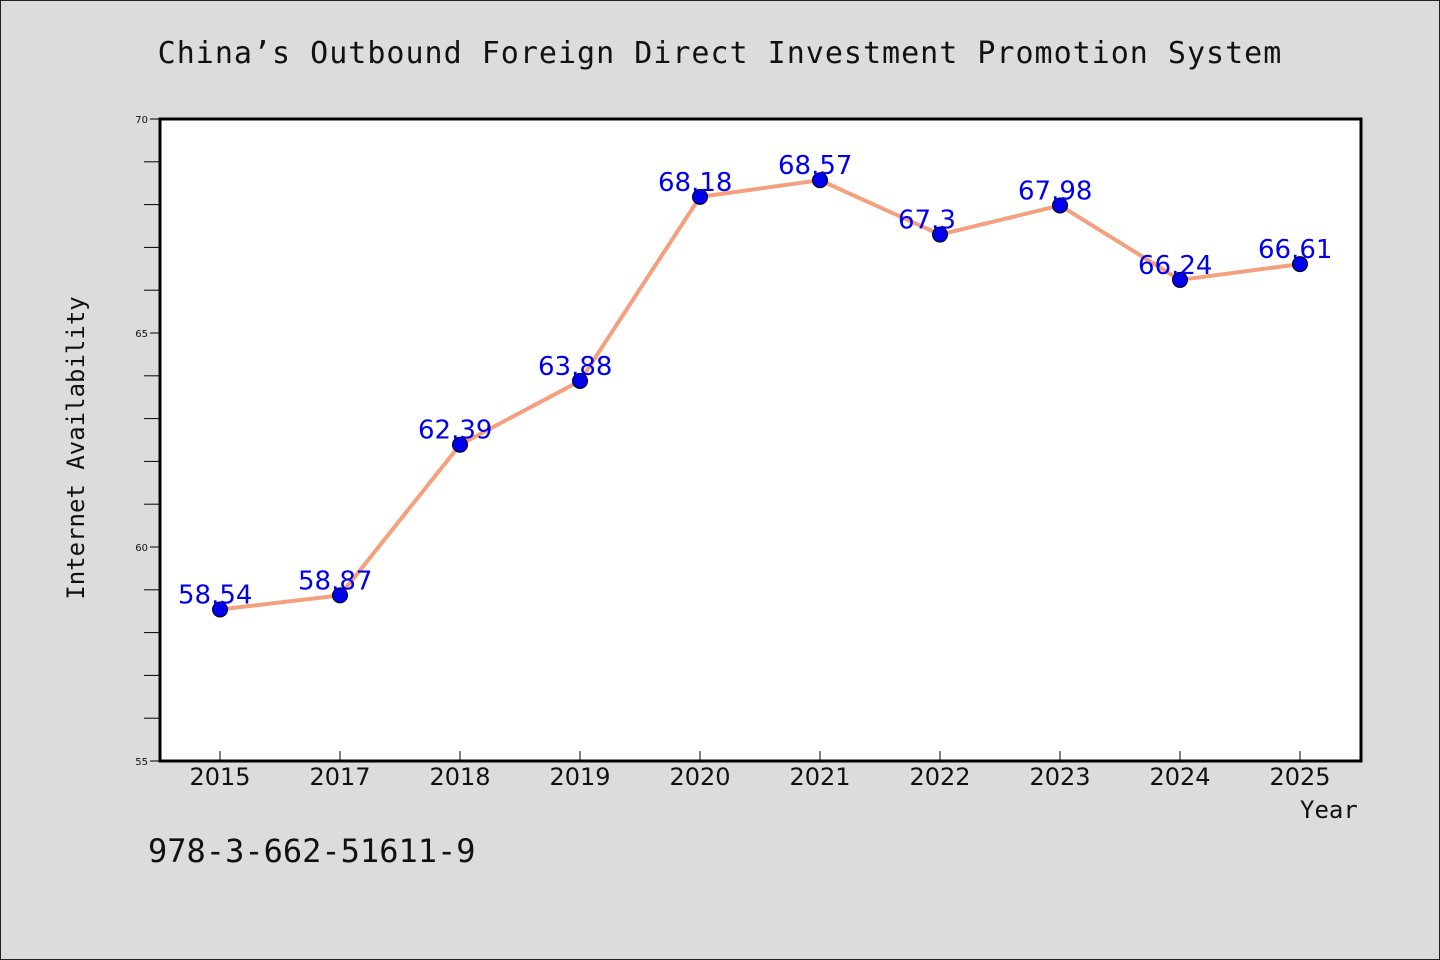 This screenshot has height=960, width=1440. Describe the element at coordinates (455, 431) in the screenshot. I see `data-label: 62.39` at that location.